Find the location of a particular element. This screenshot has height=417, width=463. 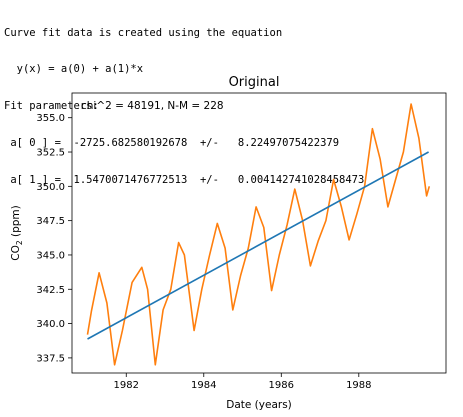

y-tick-label: 337.5 is located at coordinates (50, 358).